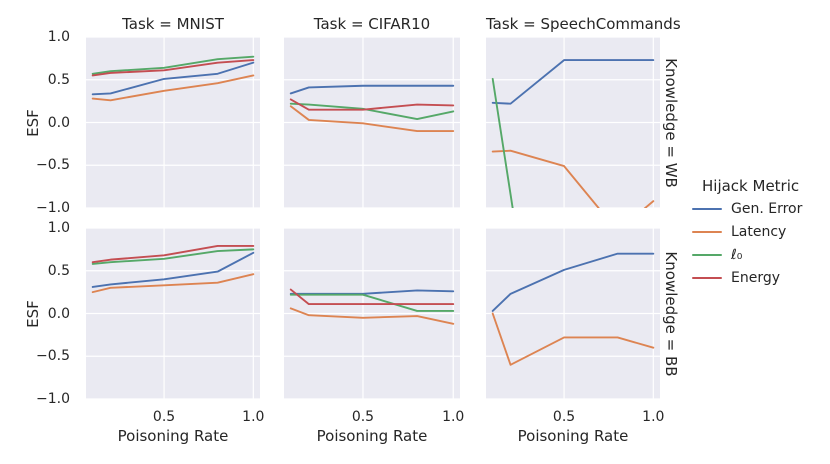 Image resolution: width=830 pixels, height=464 pixels. What do you see at coordinates (756, 278) in the screenshot?
I see `legend-label: Energy` at bounding box center [756, 278].